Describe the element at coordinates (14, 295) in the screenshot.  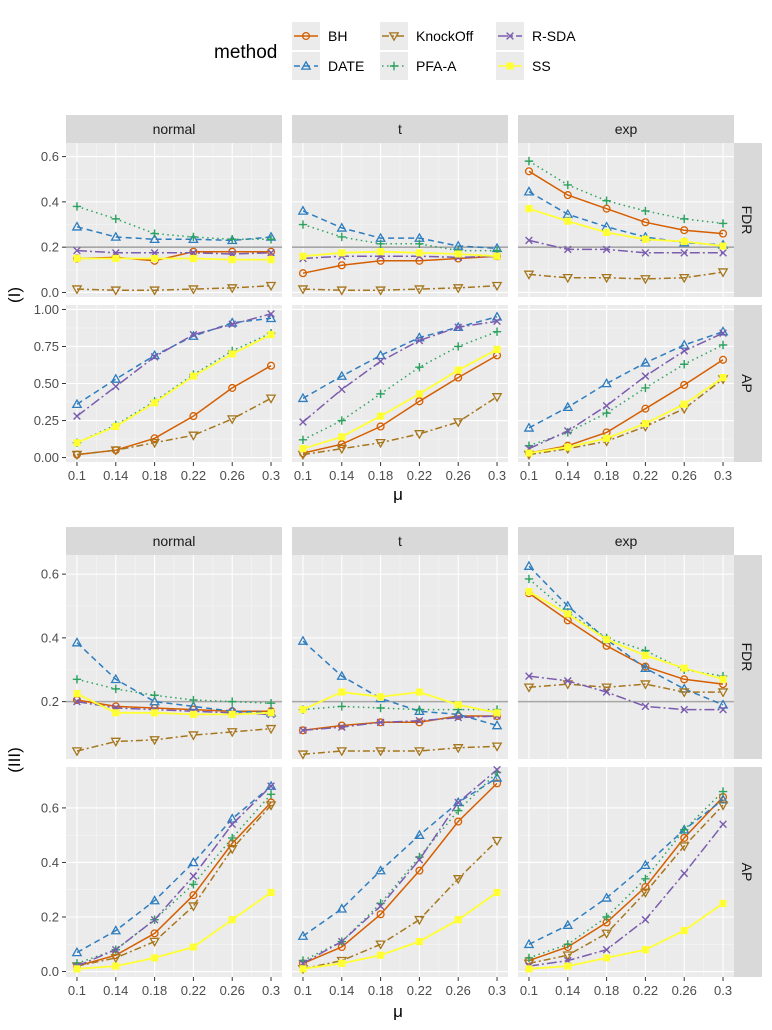
I see `block-label: (I)` at that location.